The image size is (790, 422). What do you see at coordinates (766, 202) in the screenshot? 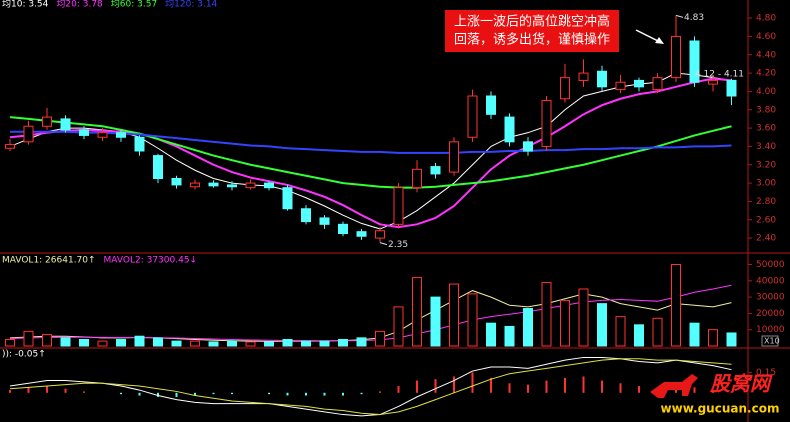
I see `y-tick-label: 2.80` at bounding box center [766, 202].